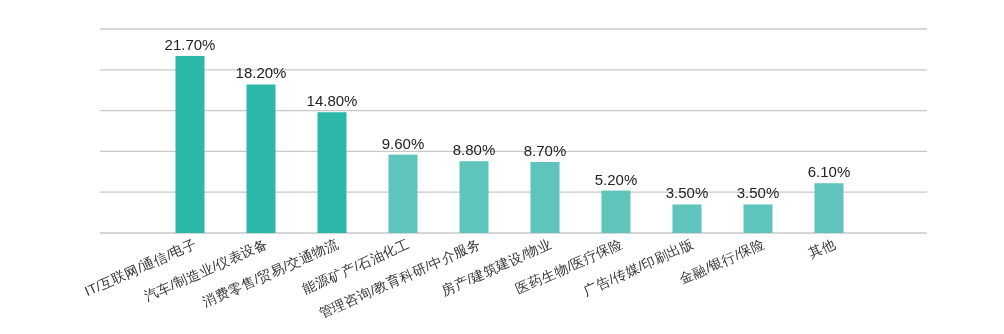 The height and width of the screenshot is (334, 1004). Describe the element at coordinates (261, 73) in the screenshot. I see `data-label: 18.20%` at that location.